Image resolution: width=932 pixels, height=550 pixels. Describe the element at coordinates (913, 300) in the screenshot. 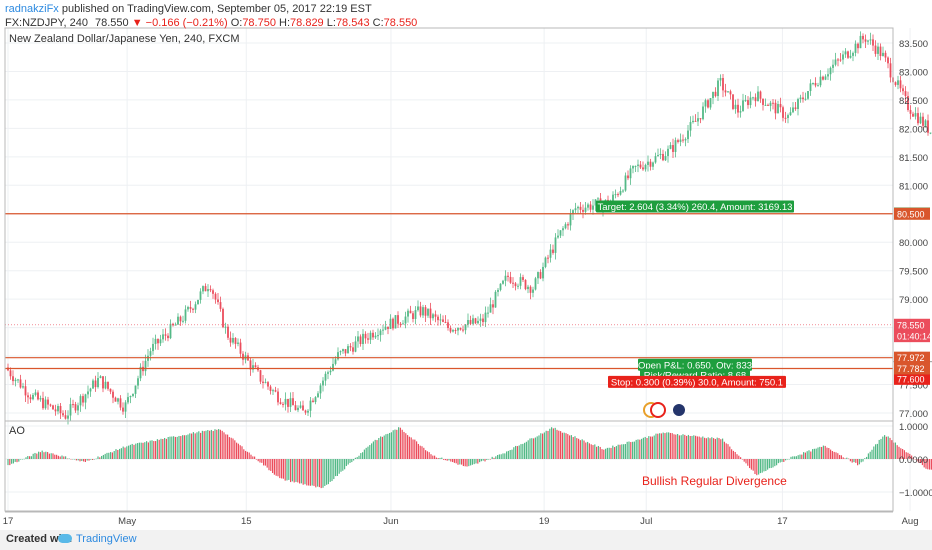

I see `price-tick-label: 79.000` at that location.